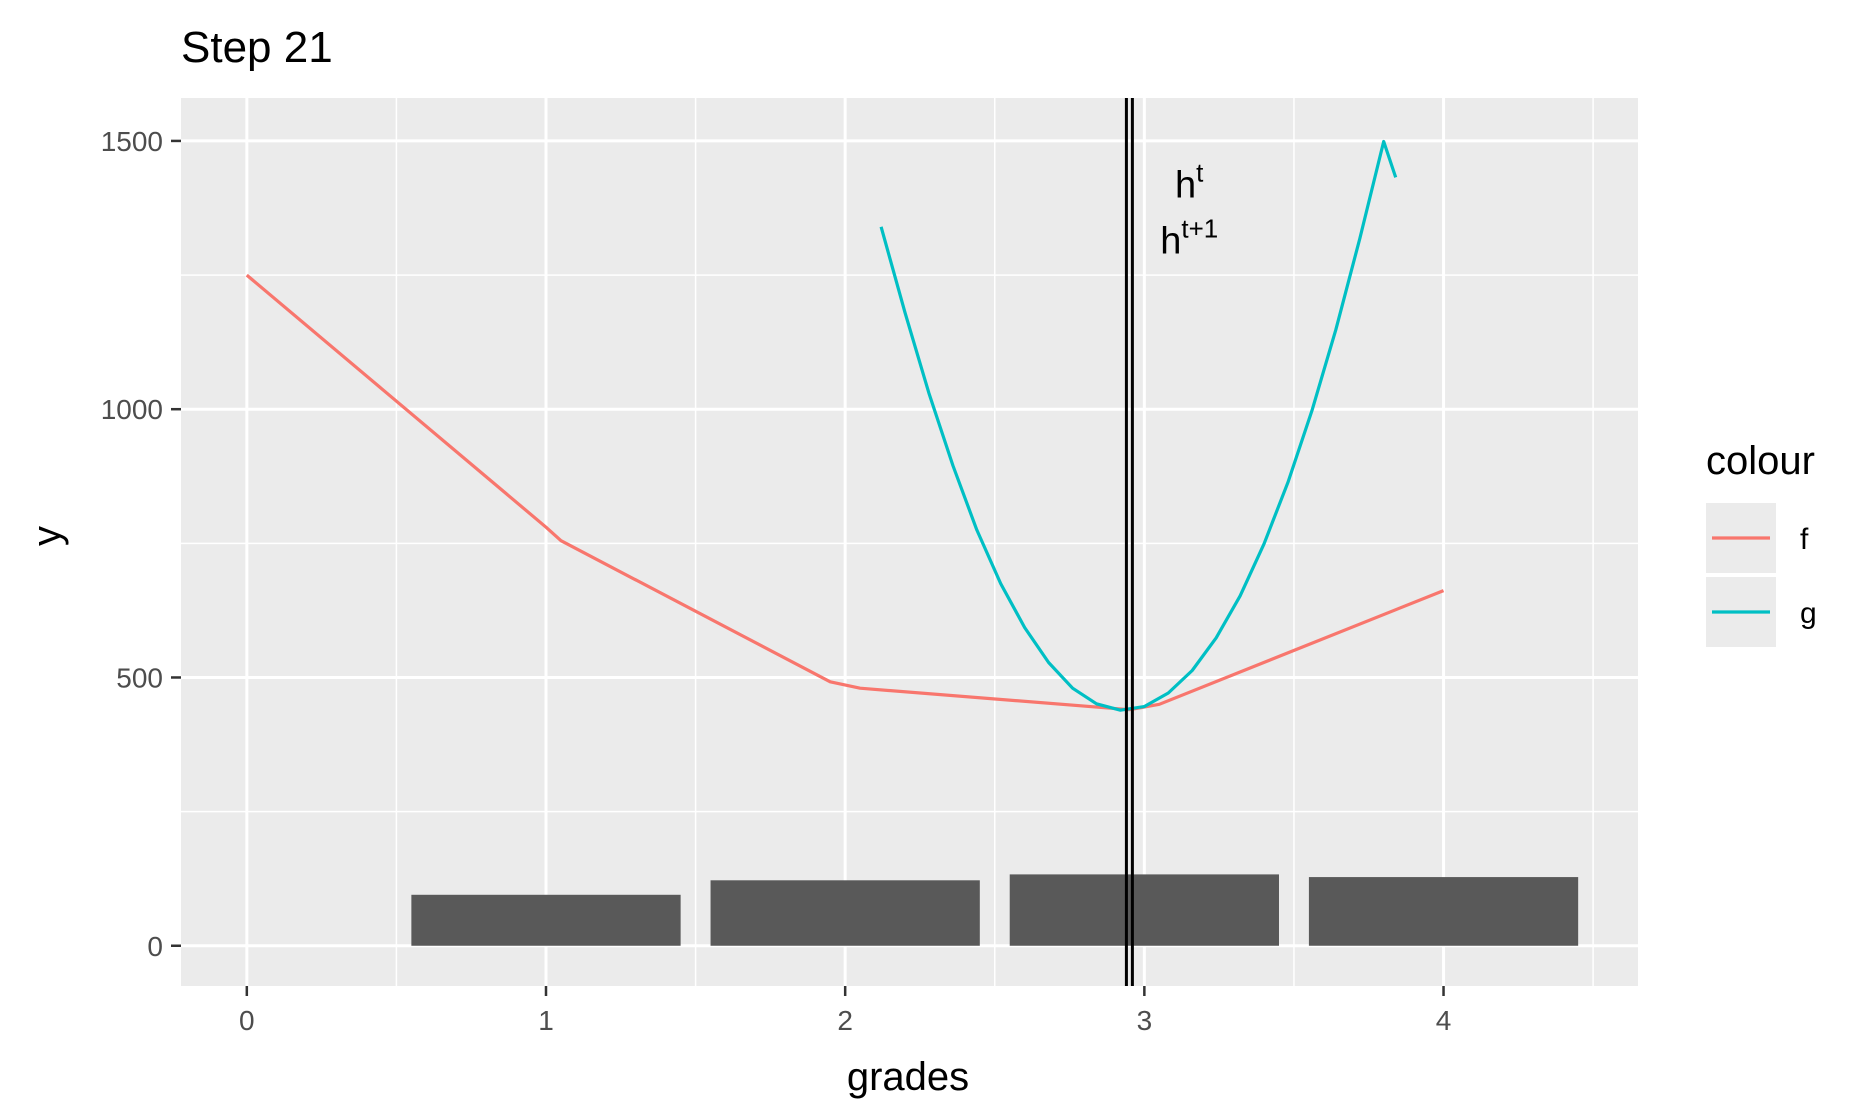 The width and height of the screenshot is (1859, 1115). Describe the element at coordinates (1804, 539) in the screenshot. I see `legend-label-f: f` at that location.